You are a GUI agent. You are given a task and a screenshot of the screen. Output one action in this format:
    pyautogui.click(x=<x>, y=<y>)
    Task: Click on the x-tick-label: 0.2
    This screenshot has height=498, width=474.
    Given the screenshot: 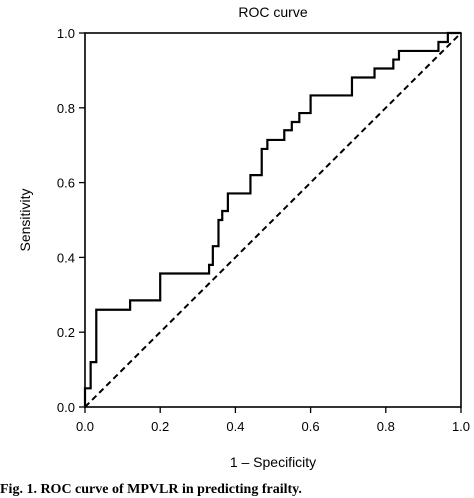 What is the action you would take?
    pyautogui.click(x=160, y=426)
    